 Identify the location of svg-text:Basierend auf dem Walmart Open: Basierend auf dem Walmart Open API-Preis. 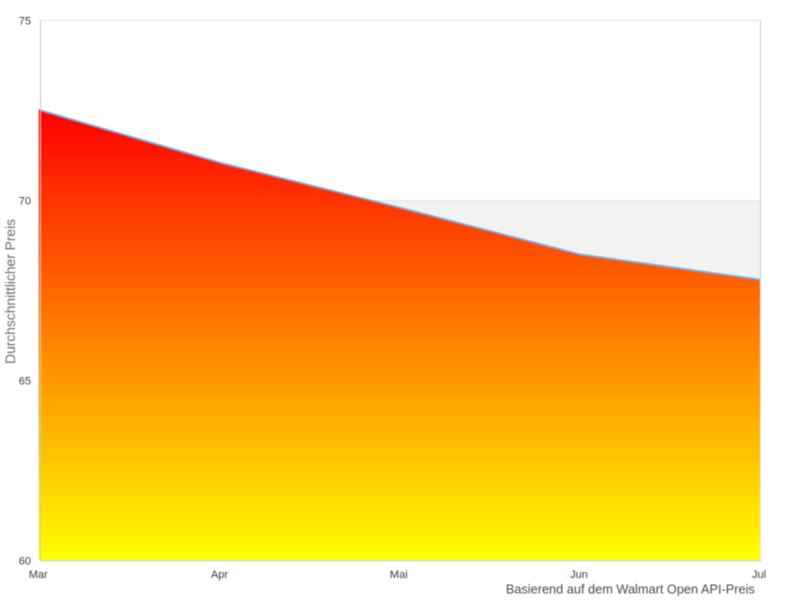
(630, 589).